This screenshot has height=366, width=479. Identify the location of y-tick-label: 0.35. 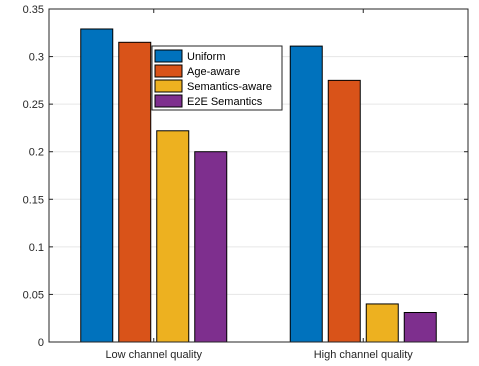
(33, 10).